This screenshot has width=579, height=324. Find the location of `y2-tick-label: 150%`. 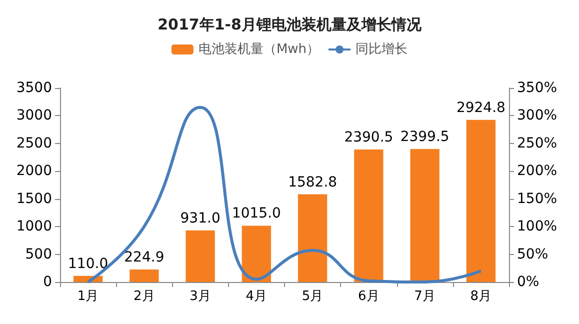

y2-tick-label: 150% is located at coordinates (537, 198).